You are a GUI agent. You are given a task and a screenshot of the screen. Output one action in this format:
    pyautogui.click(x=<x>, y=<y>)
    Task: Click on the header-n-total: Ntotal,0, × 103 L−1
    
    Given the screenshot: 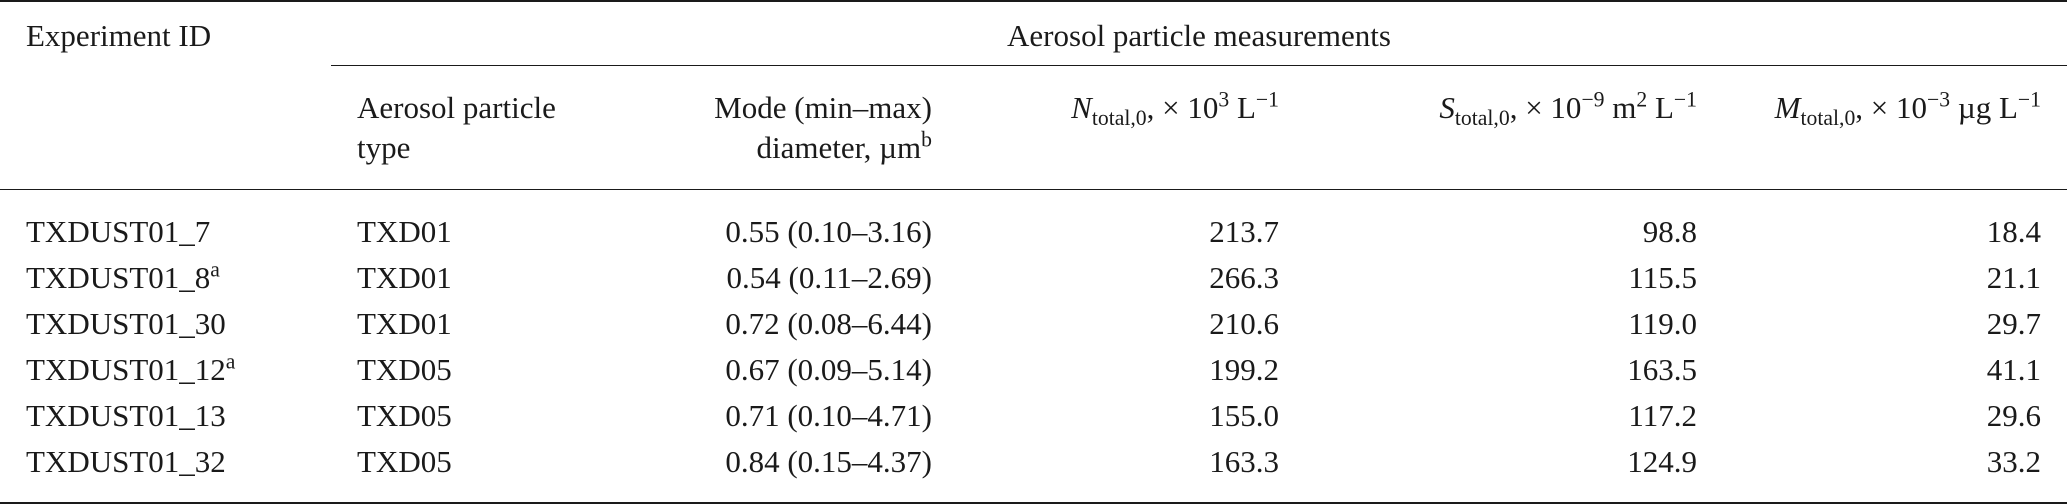 What is the action you would take?
    pyautogui.click(x=1113, y=127)
    